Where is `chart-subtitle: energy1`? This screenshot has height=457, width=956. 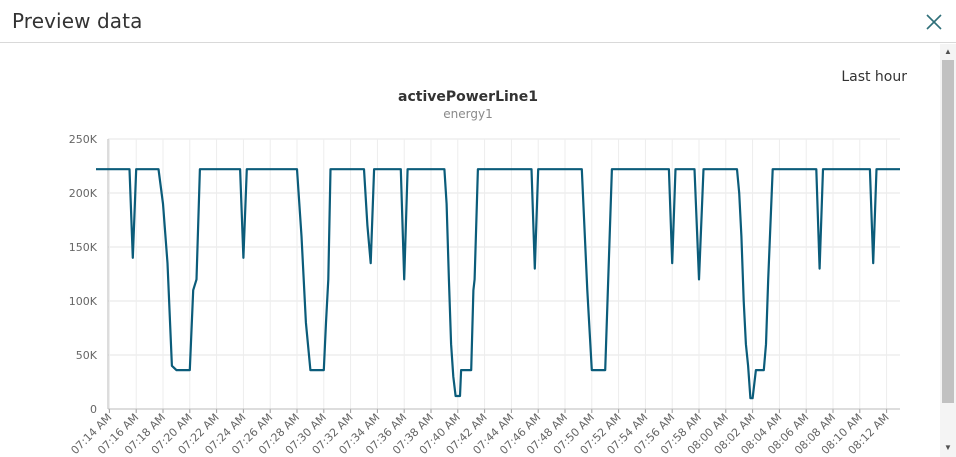
chart-subtitle: energy1 is located at coordinates (468, 114).